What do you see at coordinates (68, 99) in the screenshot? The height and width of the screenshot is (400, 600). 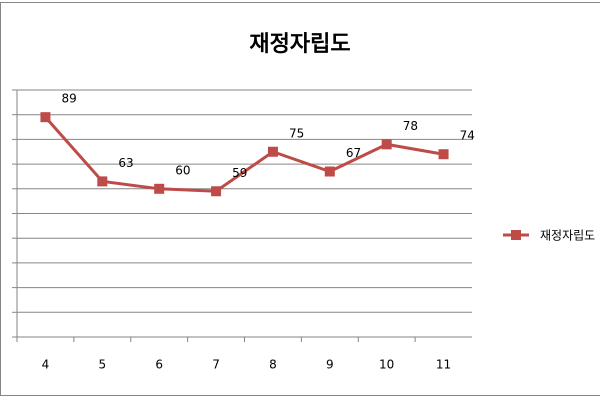 I see `data-label: 89` at bounding box center [68, 99].